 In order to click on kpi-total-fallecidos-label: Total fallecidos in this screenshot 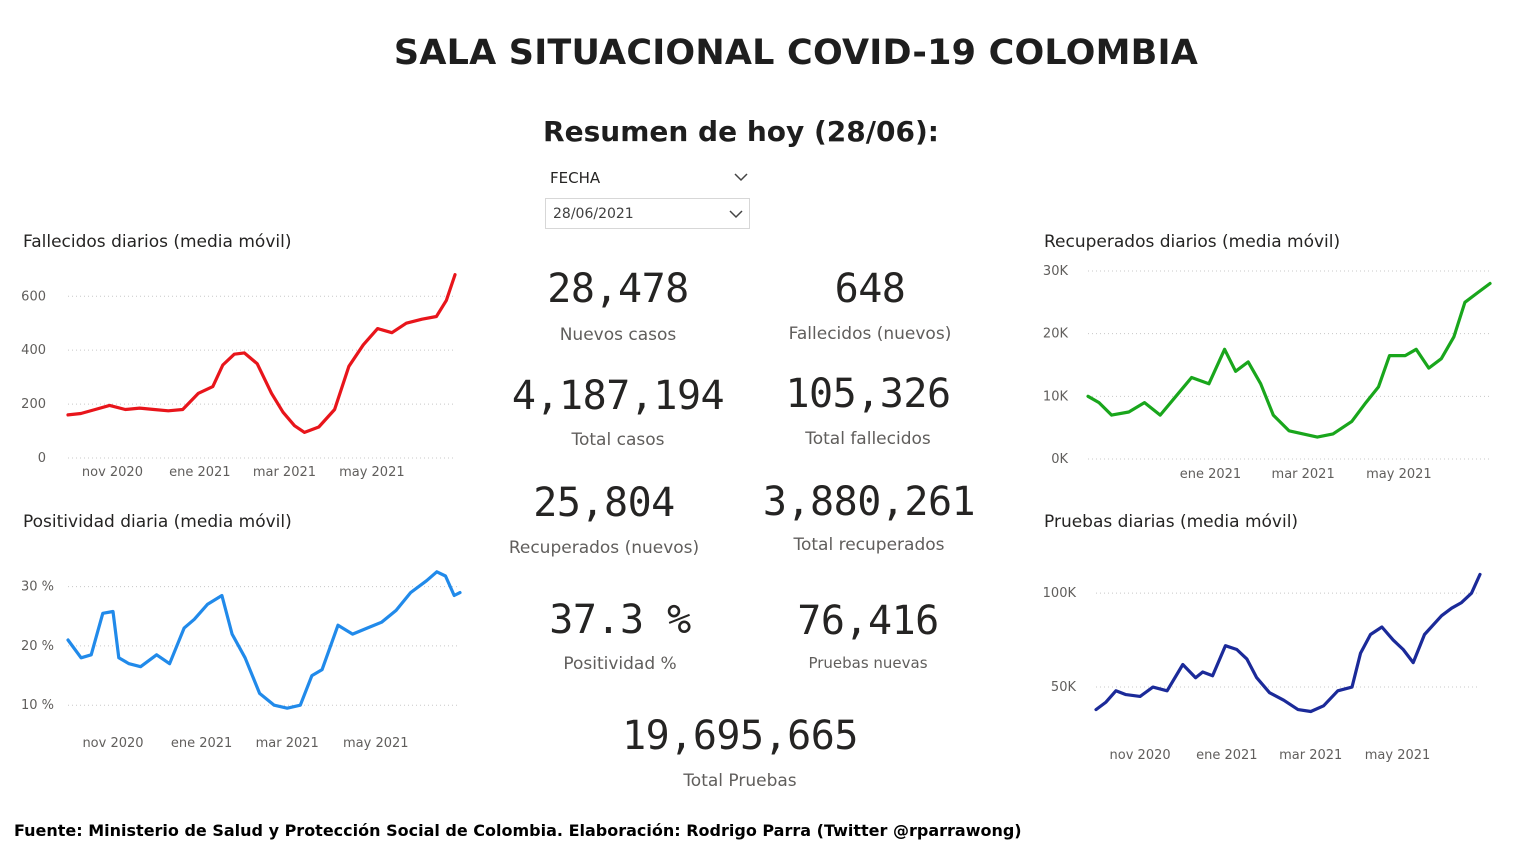, I will do `click(868, 439)`.